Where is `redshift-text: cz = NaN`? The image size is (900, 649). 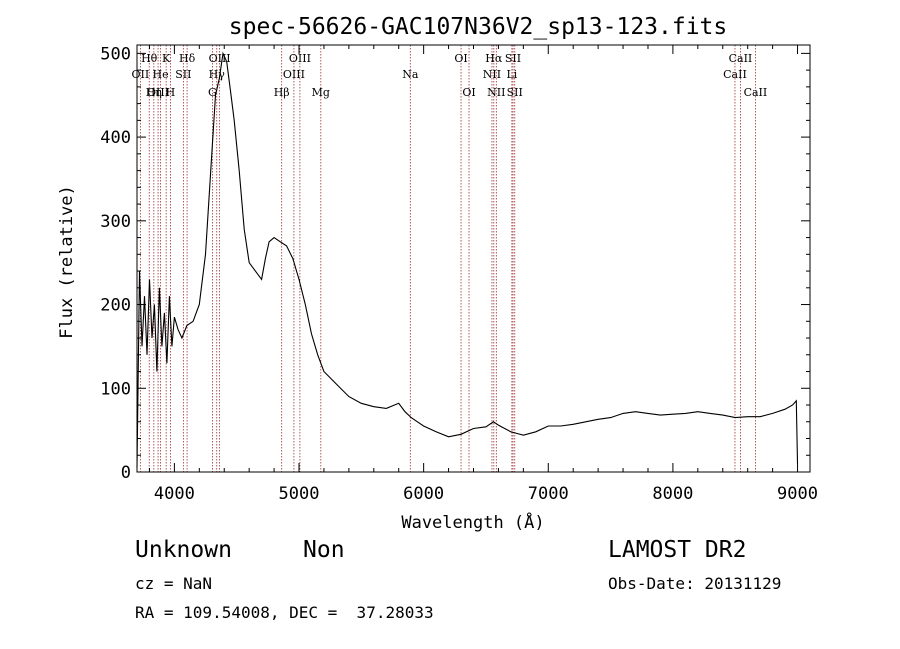
redshift-text: cz = NaN is located at coordinates (174, 583).